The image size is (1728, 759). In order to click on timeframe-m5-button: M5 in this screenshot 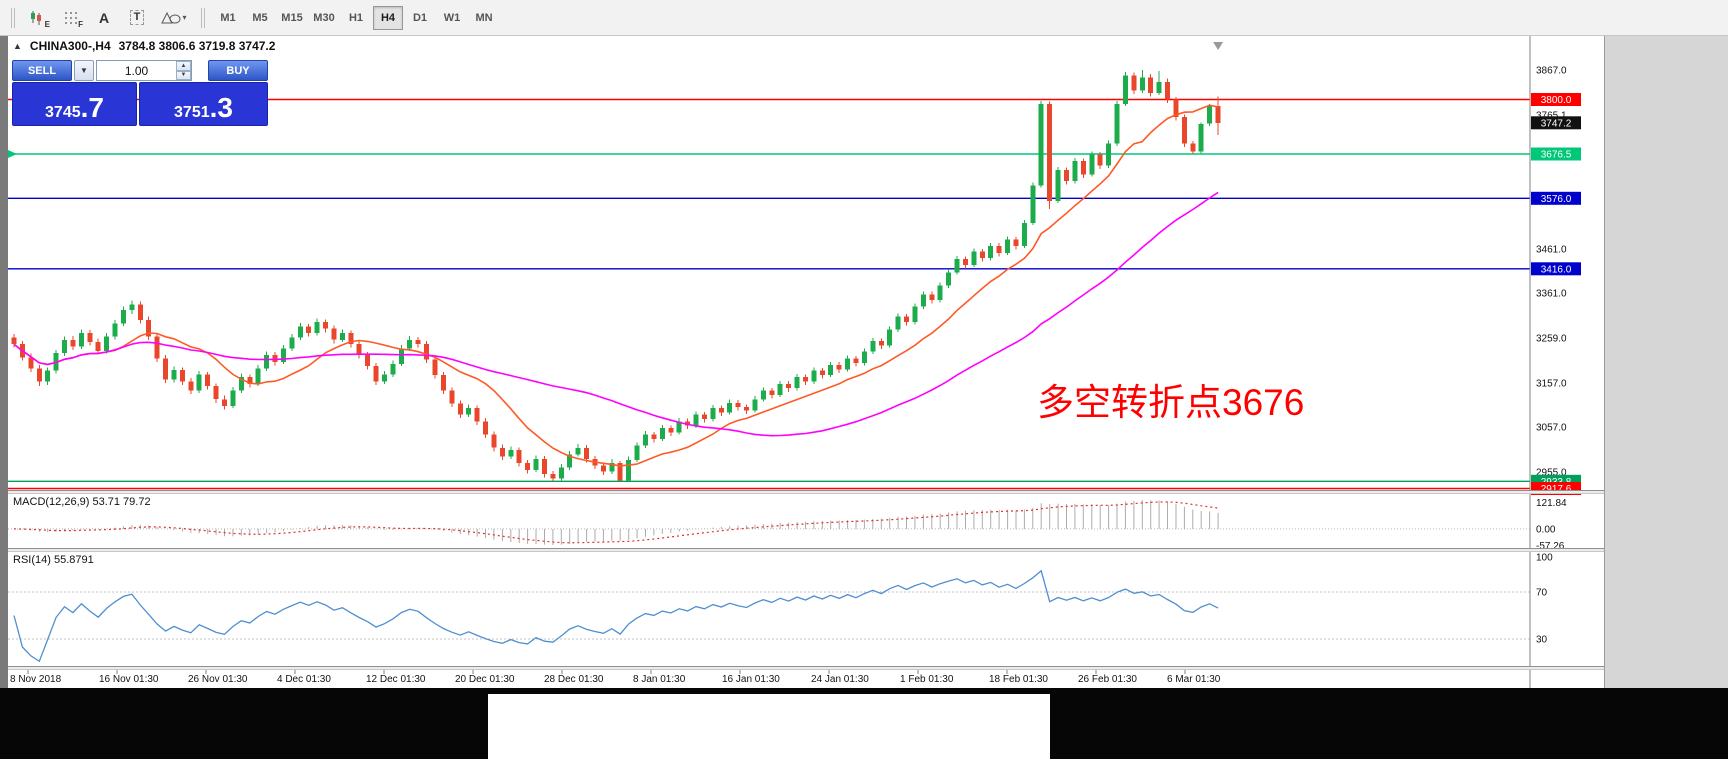, I will do `click(260, 18)`.